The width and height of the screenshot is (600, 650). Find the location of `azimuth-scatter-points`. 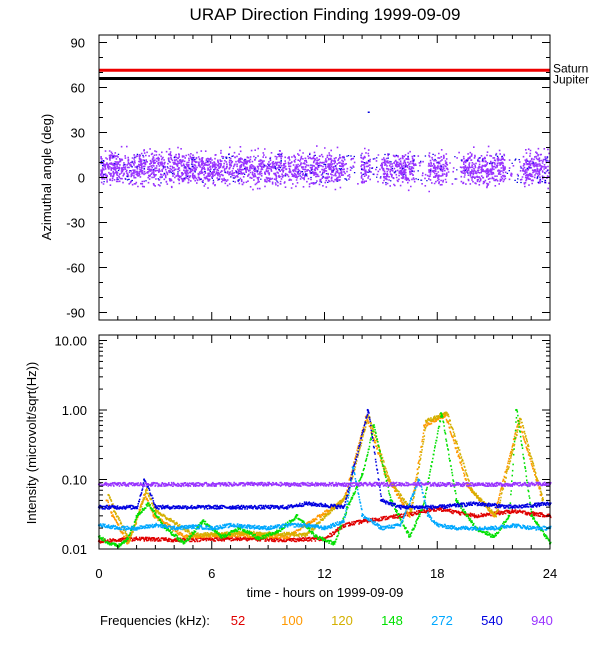

azimuth-scatter-points is located at coordinates (325, 169).